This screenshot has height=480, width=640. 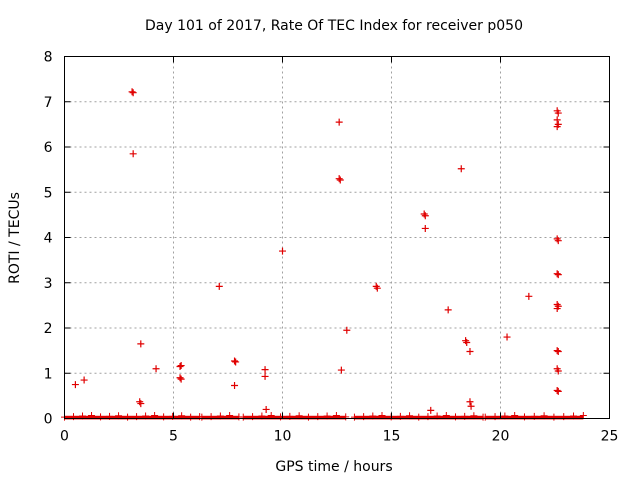 What do you see at coordinates (501, 437) in the screenshot?
I see `x-tick-label: 20` at bounding box center [501, 437].